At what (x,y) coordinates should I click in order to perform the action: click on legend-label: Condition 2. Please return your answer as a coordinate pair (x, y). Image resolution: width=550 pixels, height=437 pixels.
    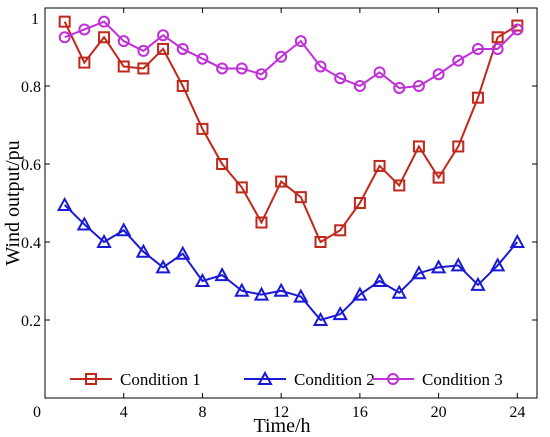
    Looking at the image, I should click on (334, 379).